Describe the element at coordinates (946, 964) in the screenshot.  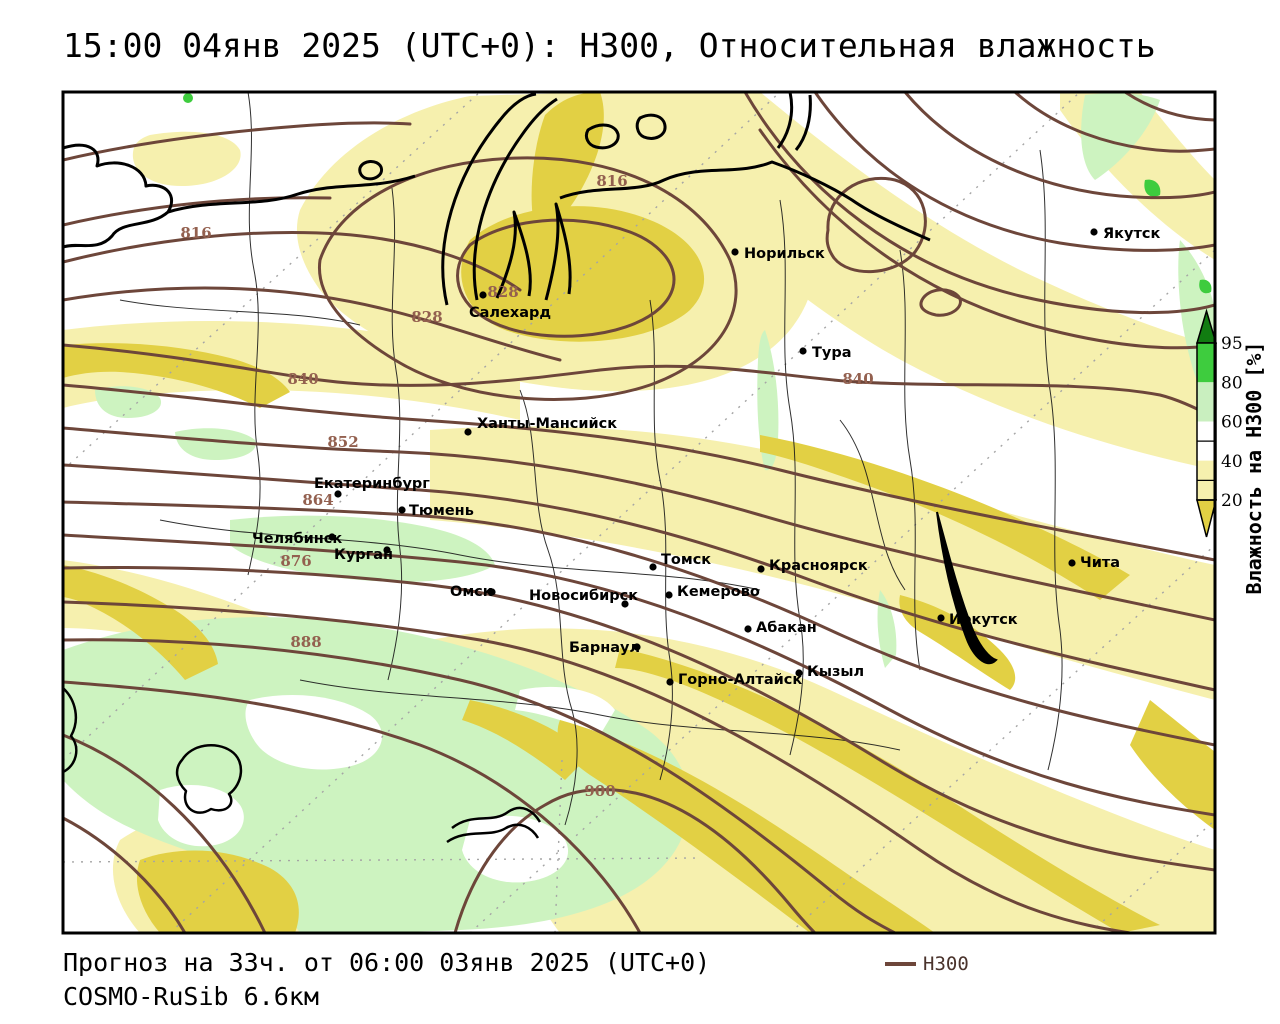
I see `h300-legend-label: H300` at that location.